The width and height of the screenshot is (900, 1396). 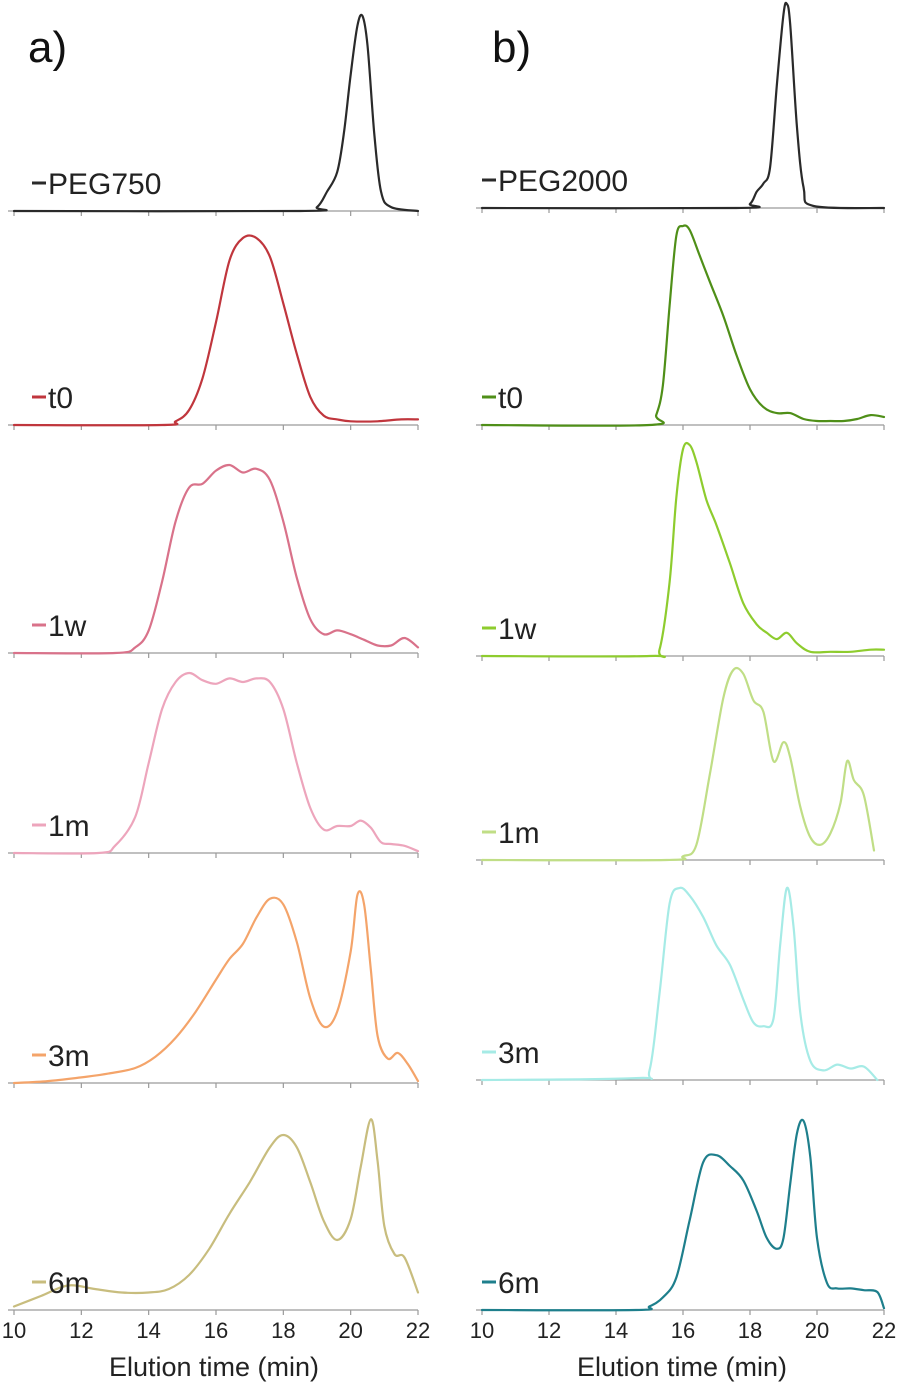 What do you see at coordinates (511, 47) in the screenshot?
I see `panel-label-b: b)` at bounding box center [511, 47].